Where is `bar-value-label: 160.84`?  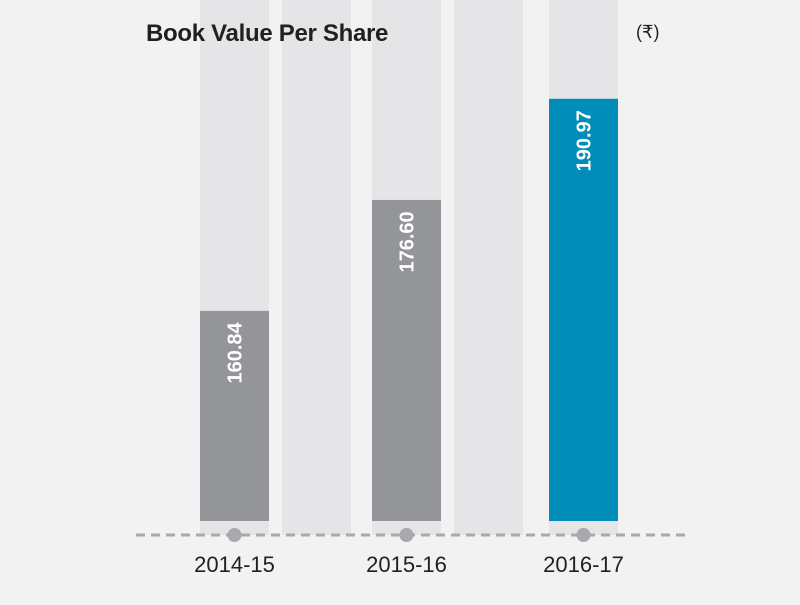
bar-value-label: 160.84 is located at coordinates (236, 352).